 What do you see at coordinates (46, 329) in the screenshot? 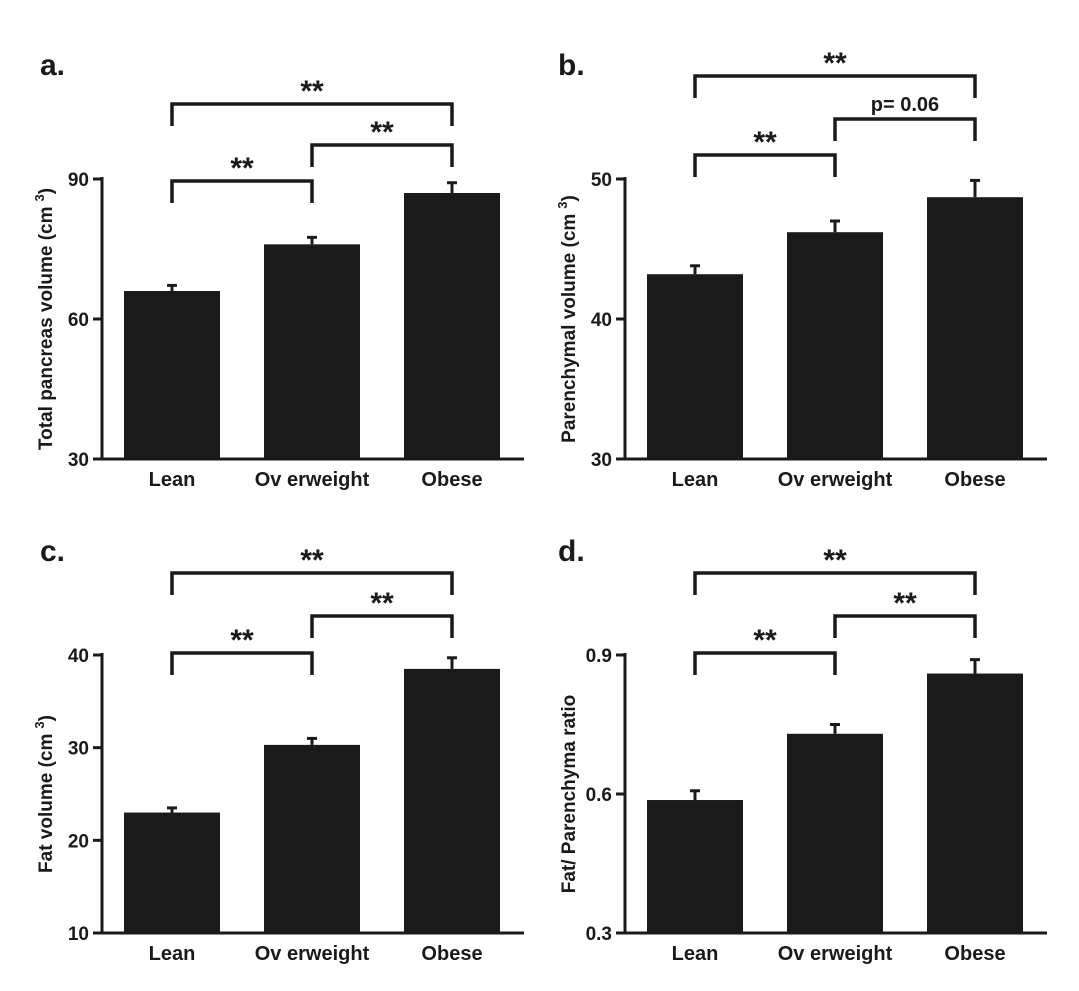
I see `y-axis-title-main: Total pancreas volume (cm` at bounding box center [46, 329].